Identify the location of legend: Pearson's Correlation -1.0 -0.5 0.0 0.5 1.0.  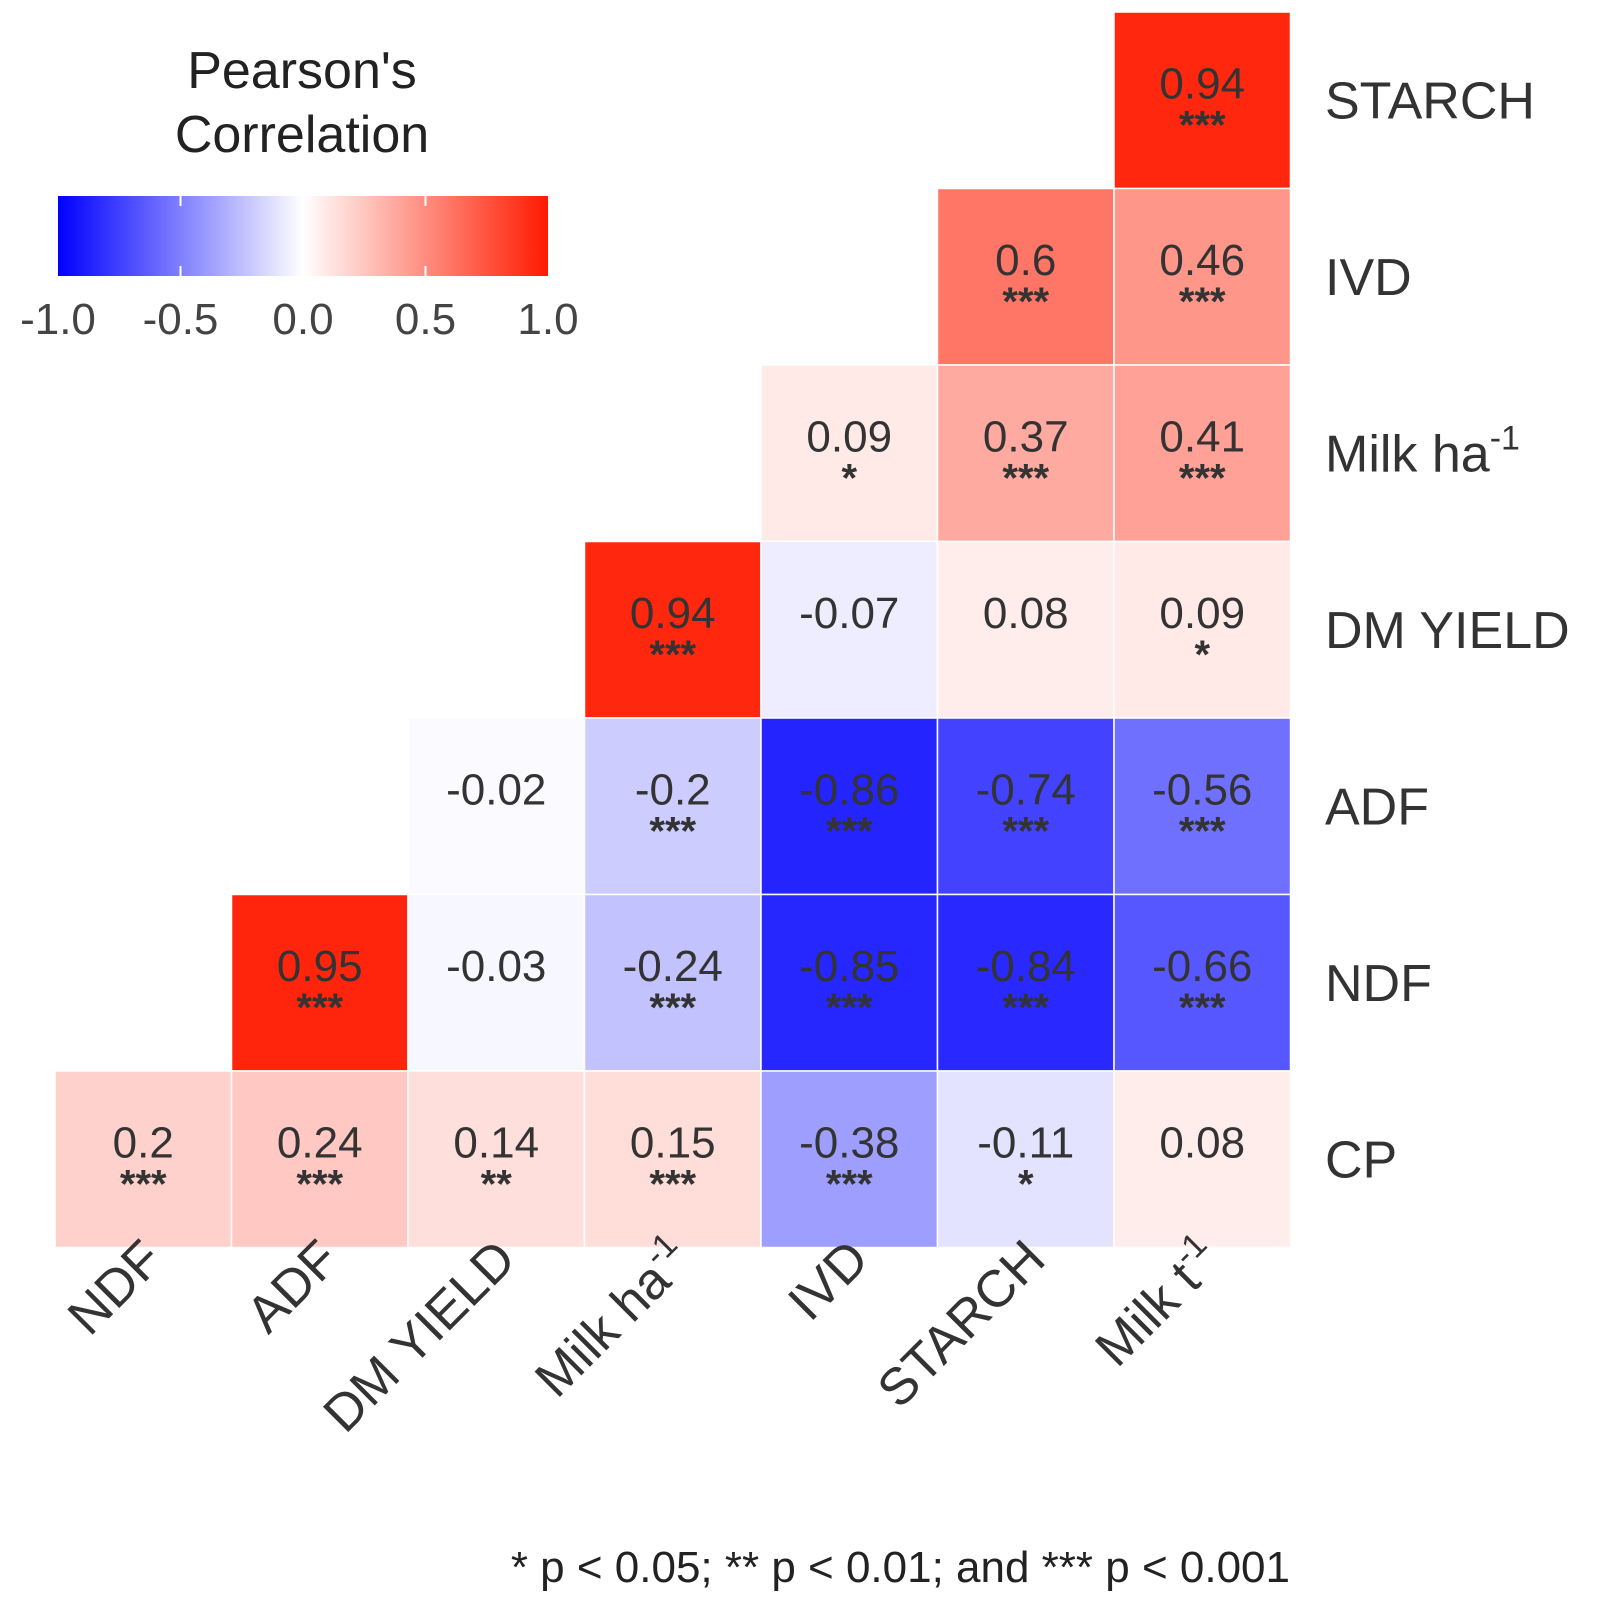
(299, 193).